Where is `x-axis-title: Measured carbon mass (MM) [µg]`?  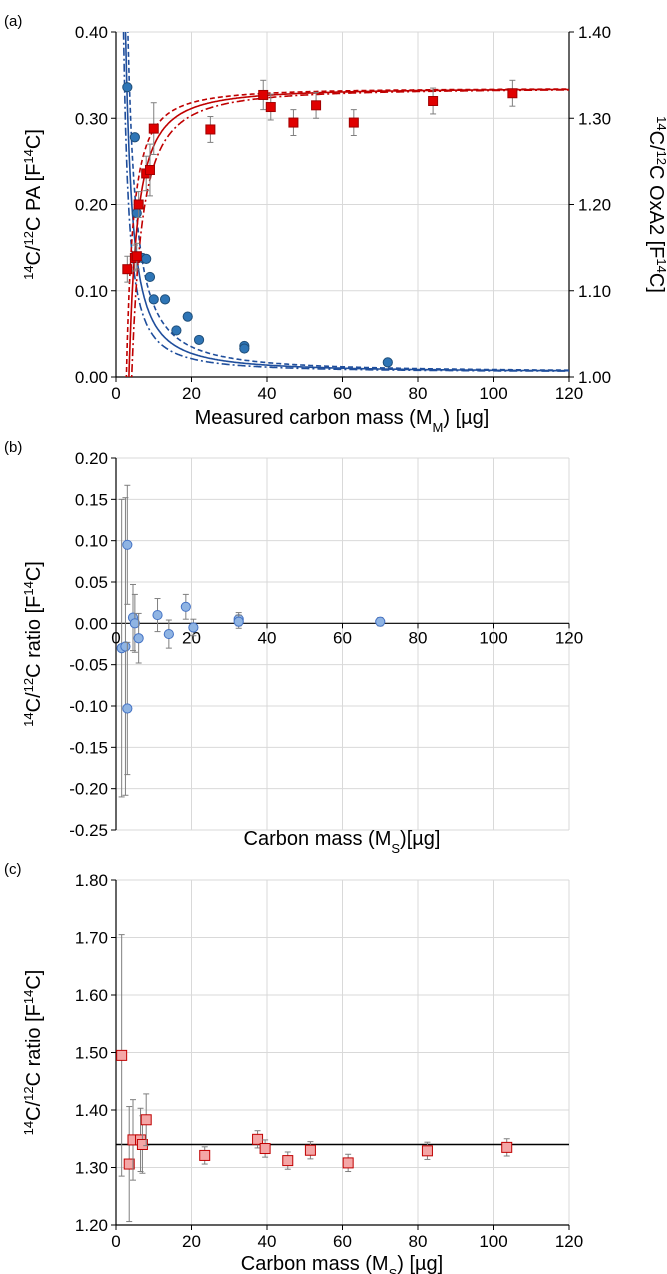
x-axis-title: Measured carbon mass (MM) [µg] is located at coordinates (342, 421).